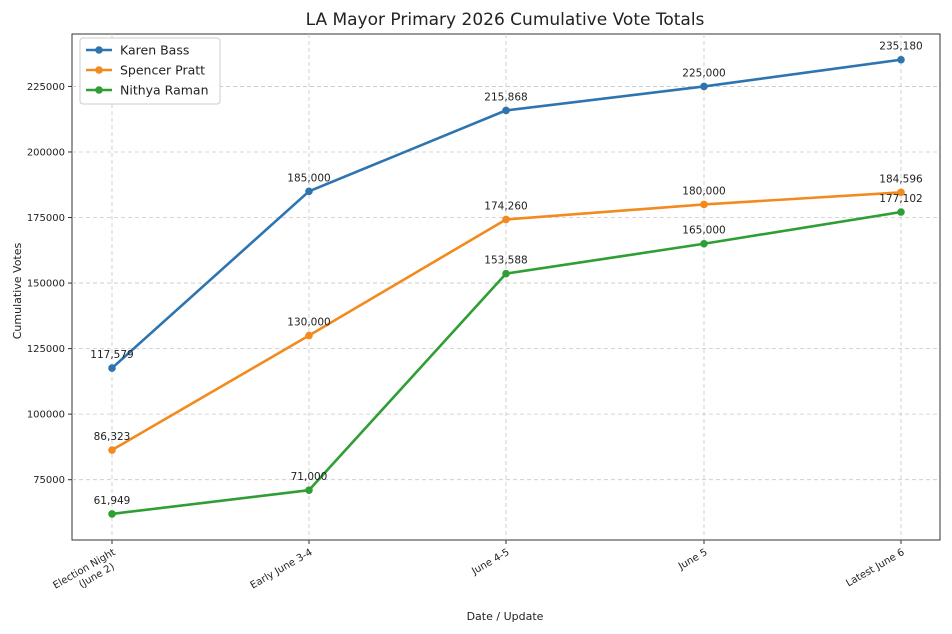 This screenshot has height=634, width=952. I want to click on x-axis-label: Date / Update, so click(505, 616).